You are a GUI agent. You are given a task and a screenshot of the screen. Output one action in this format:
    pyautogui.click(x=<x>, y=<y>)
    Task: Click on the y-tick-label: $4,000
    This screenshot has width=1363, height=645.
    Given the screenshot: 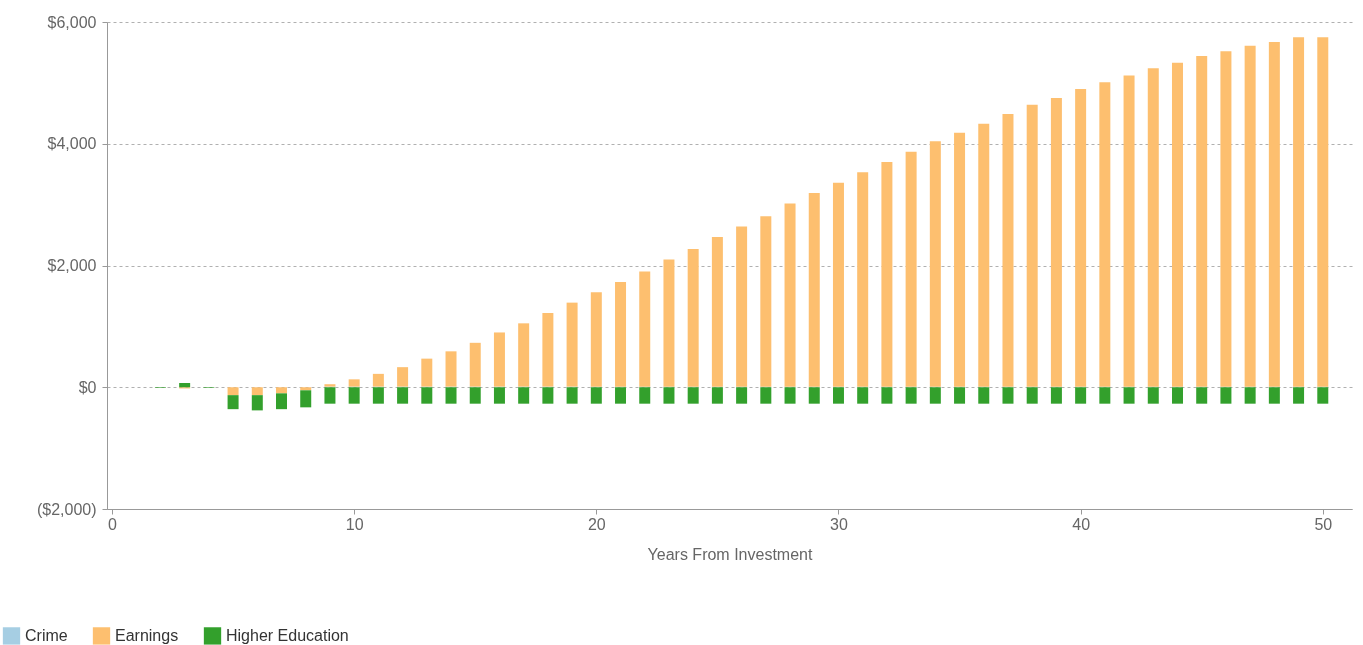 What is the action you would take?
    pyautogui.click(x=72, y=144)
    